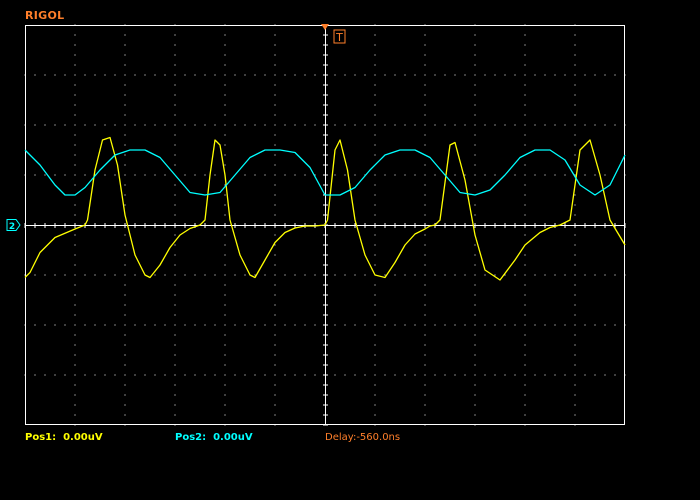  Describe the element at coordinates (339, 36) in the screenshot. I see `trigger-level-marker: T` at that location.